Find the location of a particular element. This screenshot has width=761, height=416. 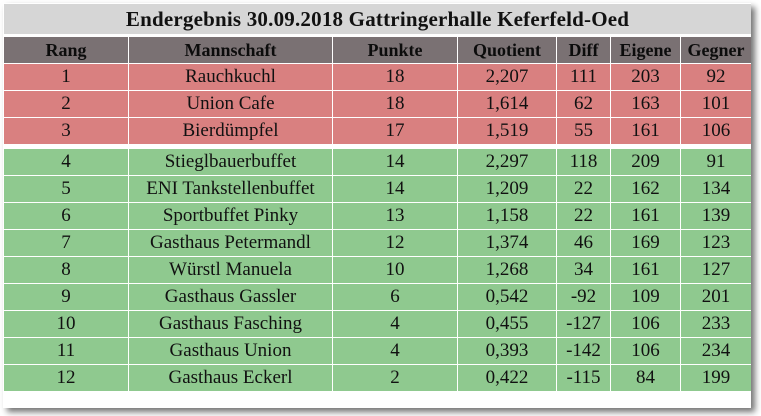

cell-diff: 46 is located at coordinates (583, 243).